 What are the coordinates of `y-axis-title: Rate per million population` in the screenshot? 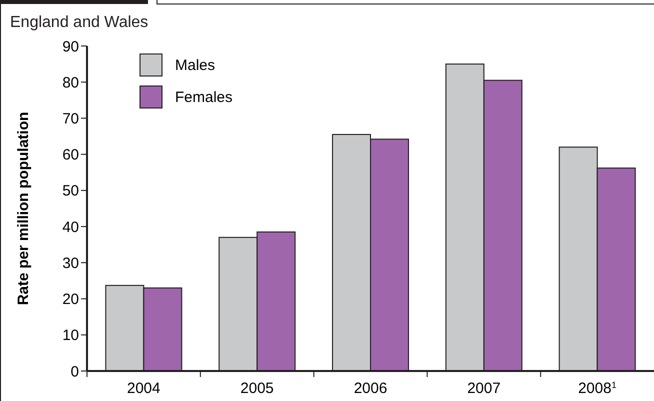 It's located at (23, 209).